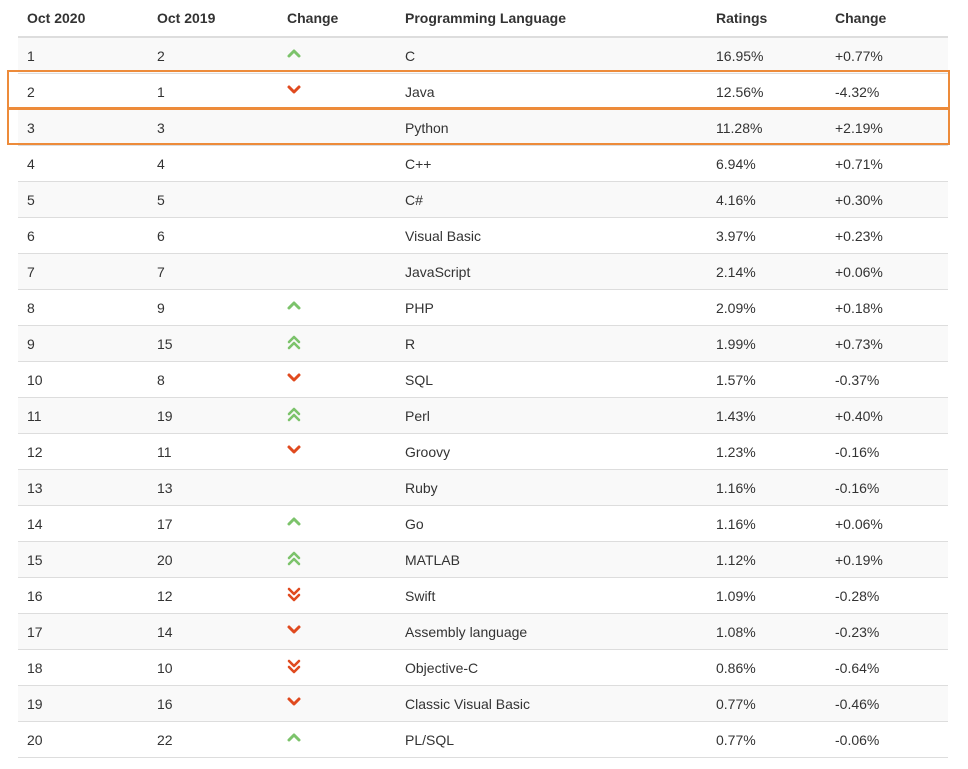 The image size is (968, 769). Describe the element at coordinates (337, 19) in the screenshot. I see `header-change-rank: Change` at that location.